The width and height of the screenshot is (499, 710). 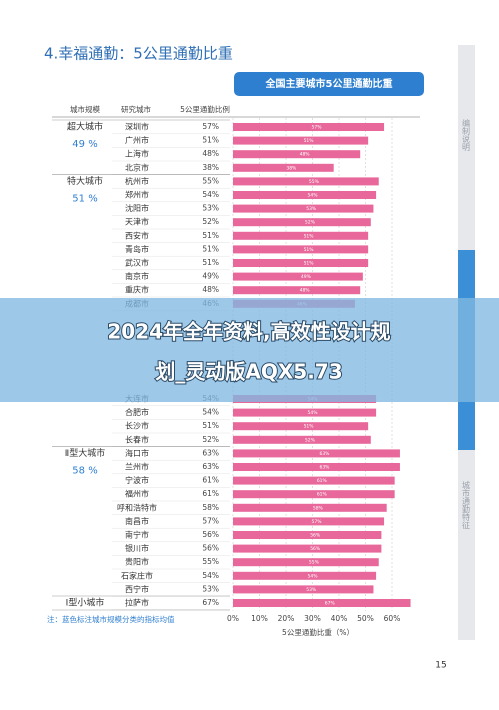 I want to click on city-value: 38%, so click(x=210, y=167).